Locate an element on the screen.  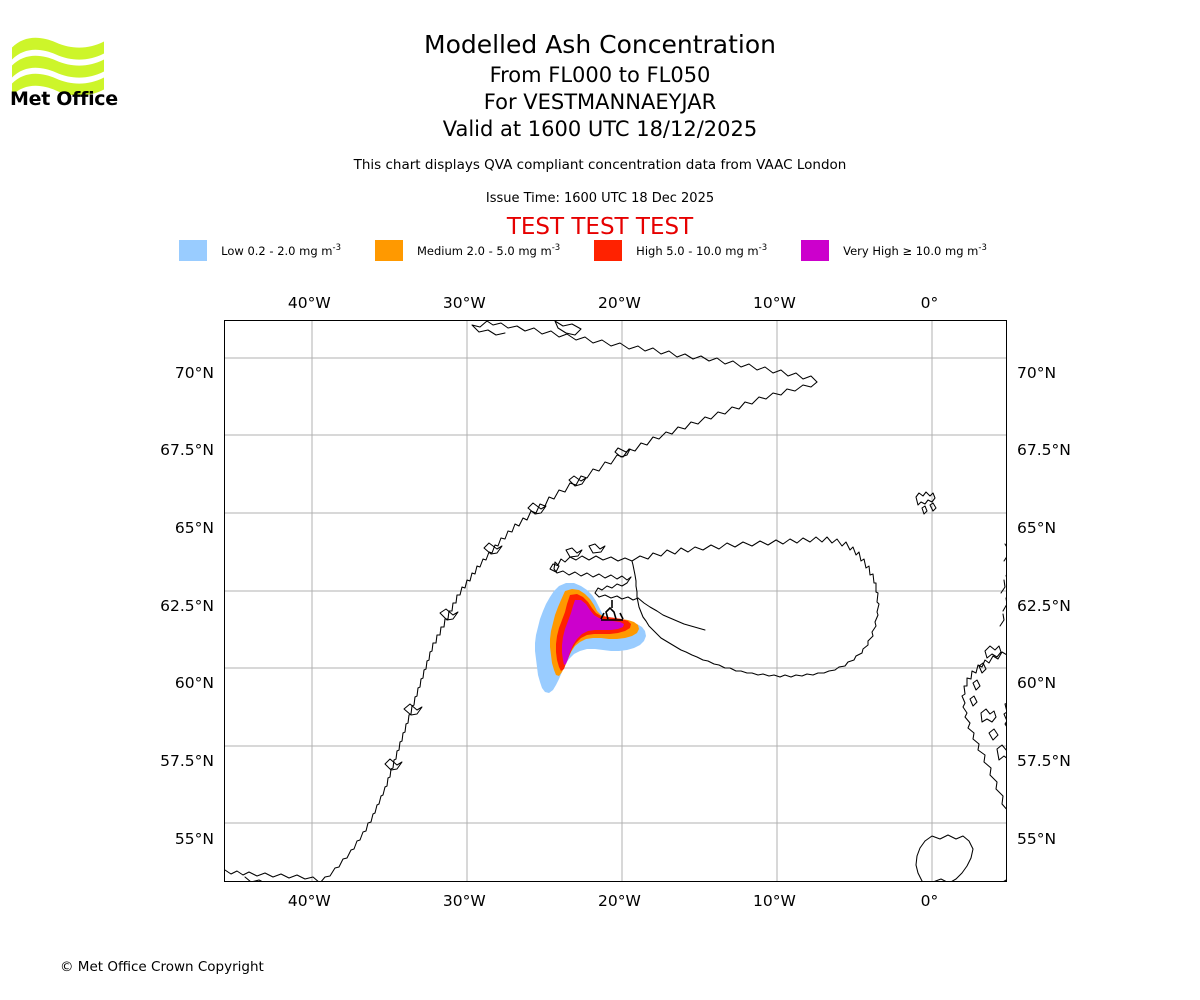
lon-tick-top-4: 0° is located at coordinates (929, 303).